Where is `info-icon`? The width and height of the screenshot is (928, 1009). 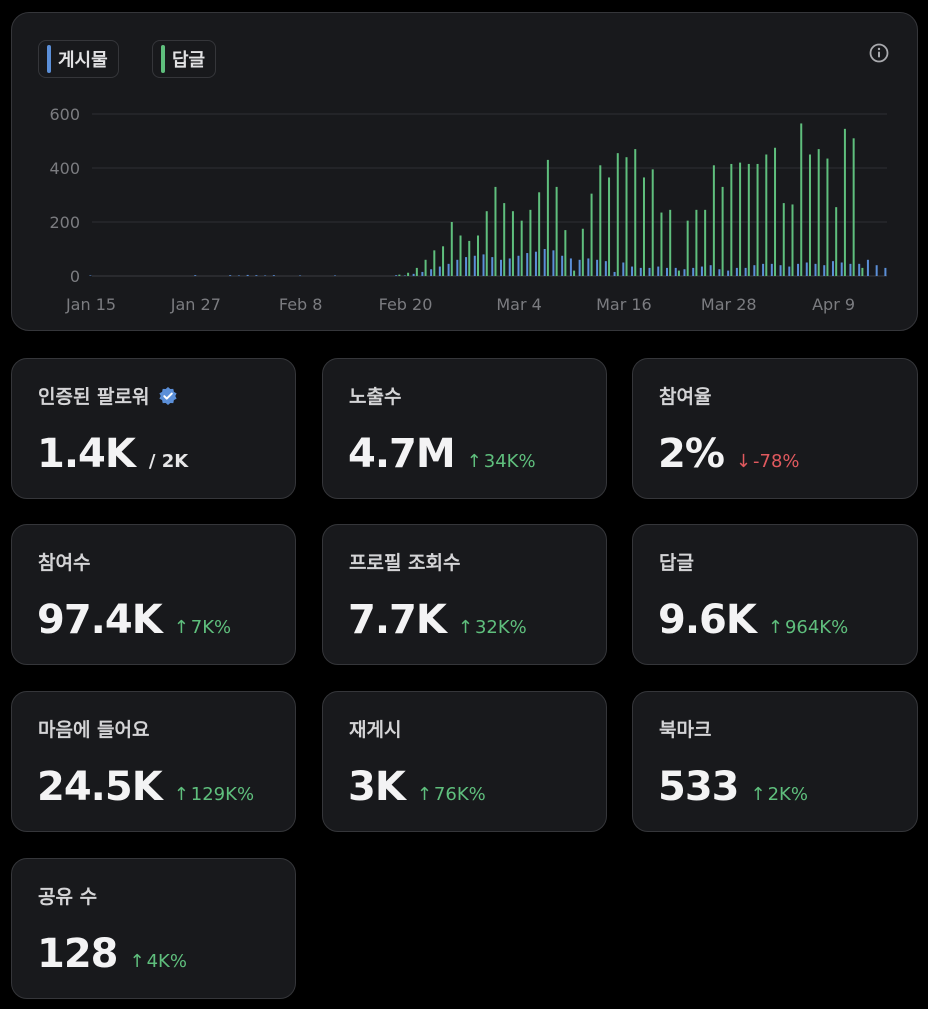 info-icon is located at coordinates (879, 53).